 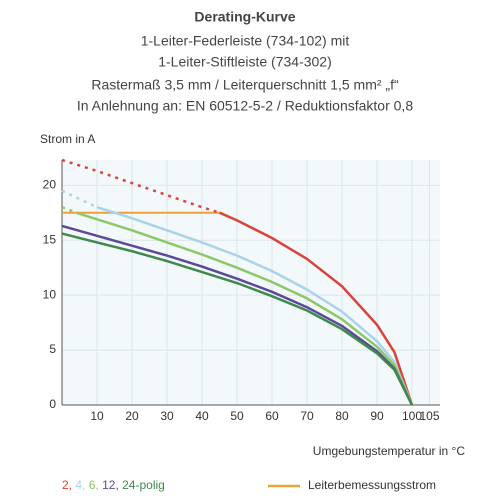 I want to click on y-tick-label: 10, so click(x=50, y=294).